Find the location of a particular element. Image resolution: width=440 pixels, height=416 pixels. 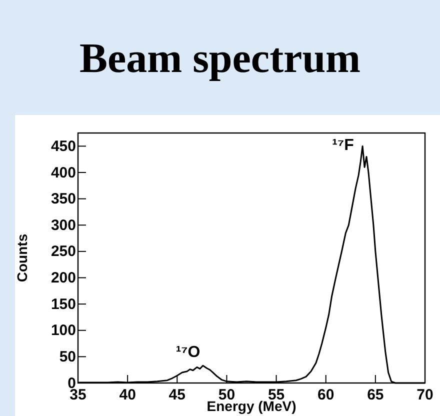

y-tick-label: 200 is located at coordinates (63, 278).